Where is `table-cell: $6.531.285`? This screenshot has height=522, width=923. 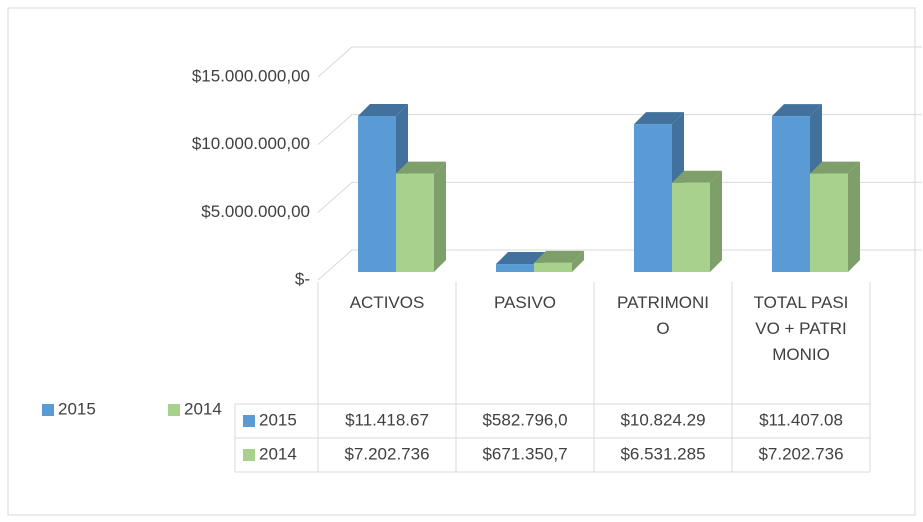 table-cell: $6.531.285 is located at coordinates (662, 453).